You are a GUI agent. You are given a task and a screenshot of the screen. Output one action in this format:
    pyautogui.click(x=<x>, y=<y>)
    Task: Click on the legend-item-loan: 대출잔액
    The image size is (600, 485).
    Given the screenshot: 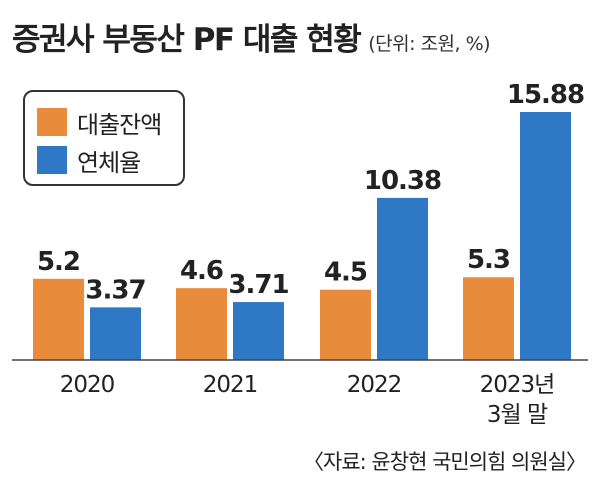 What is the action you would take?
    pyautogui.click(x=99, y=122)
    